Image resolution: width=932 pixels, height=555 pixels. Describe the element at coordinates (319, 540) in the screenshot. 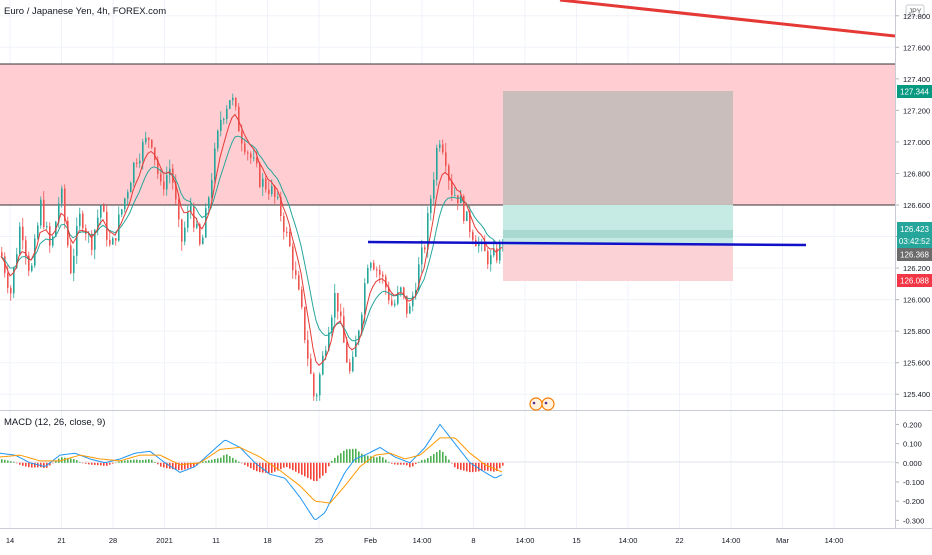

I see `time-tick-label: 25` at that location.